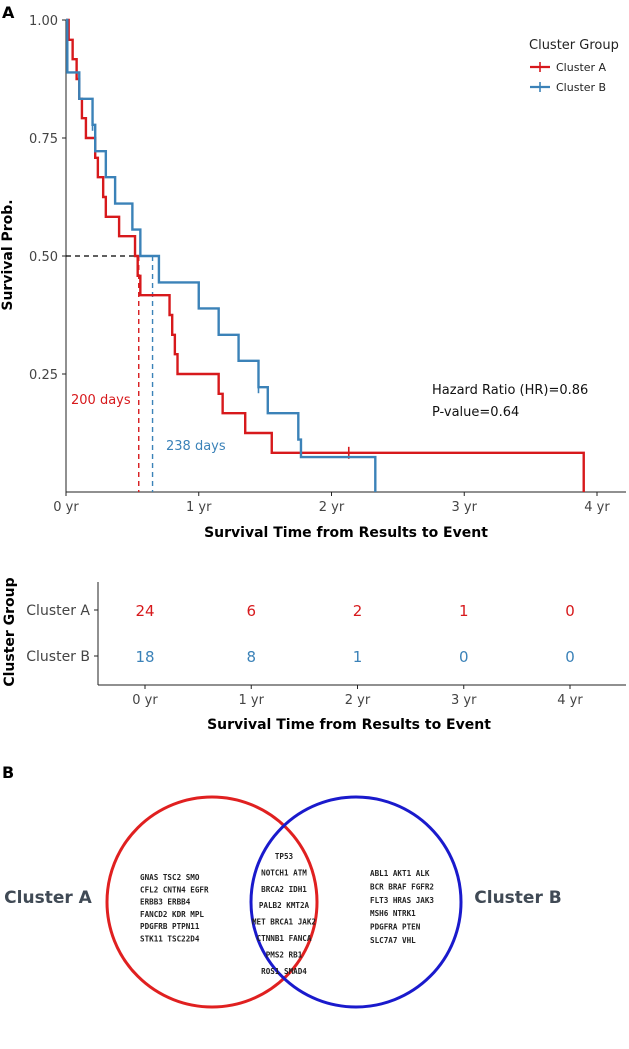 This screenshot has width=629, height=1049. I want to click on venn-gene-line-shared: PMS2 RB1, so click(284, 954).